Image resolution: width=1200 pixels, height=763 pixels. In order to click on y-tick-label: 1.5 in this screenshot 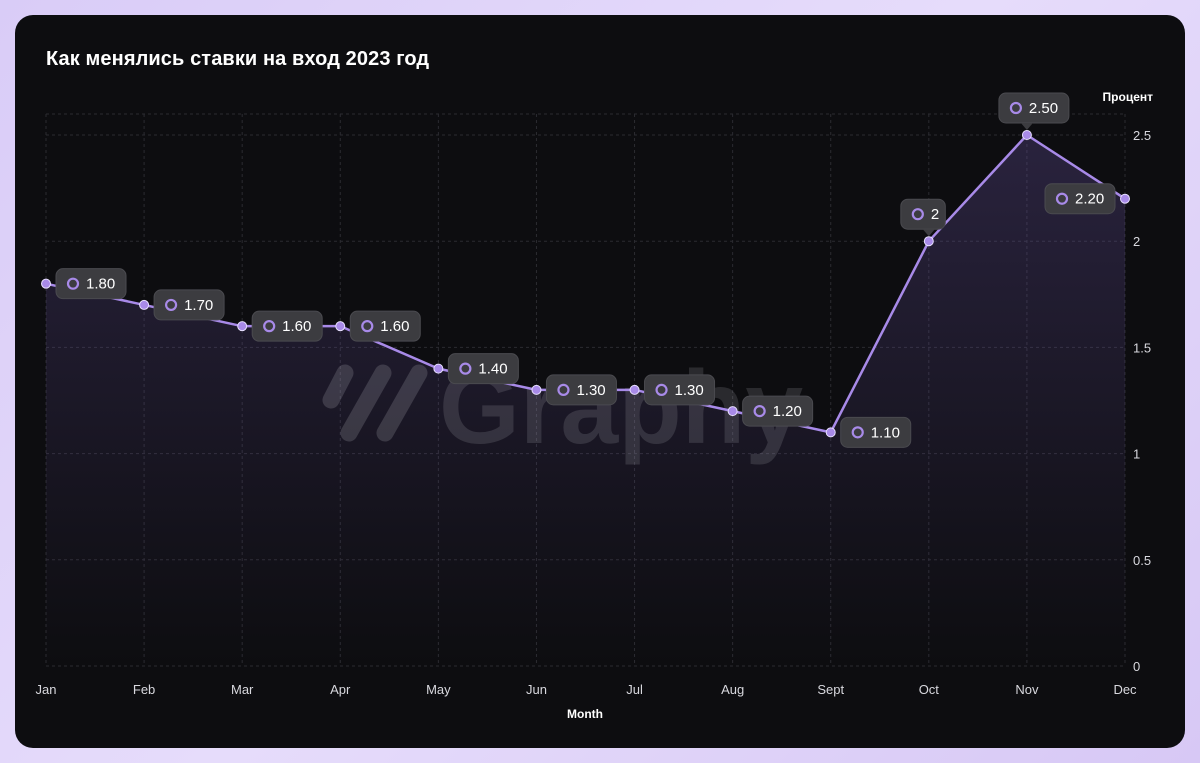, I will do `click(1142, 347)`.